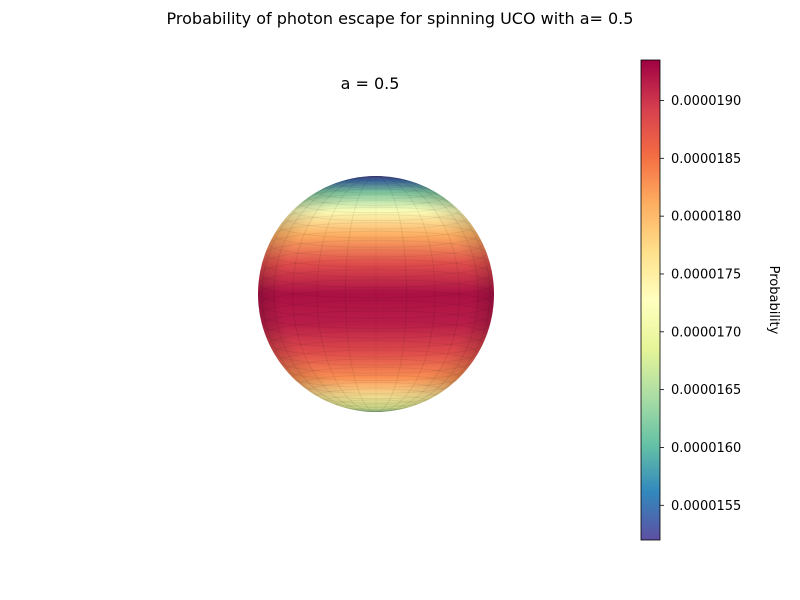 The image size is (800, 600). Describe the element at coordinates (706, 159) in the screenshot. I see `colorbar-tick-label: 0.0000185` at that location.